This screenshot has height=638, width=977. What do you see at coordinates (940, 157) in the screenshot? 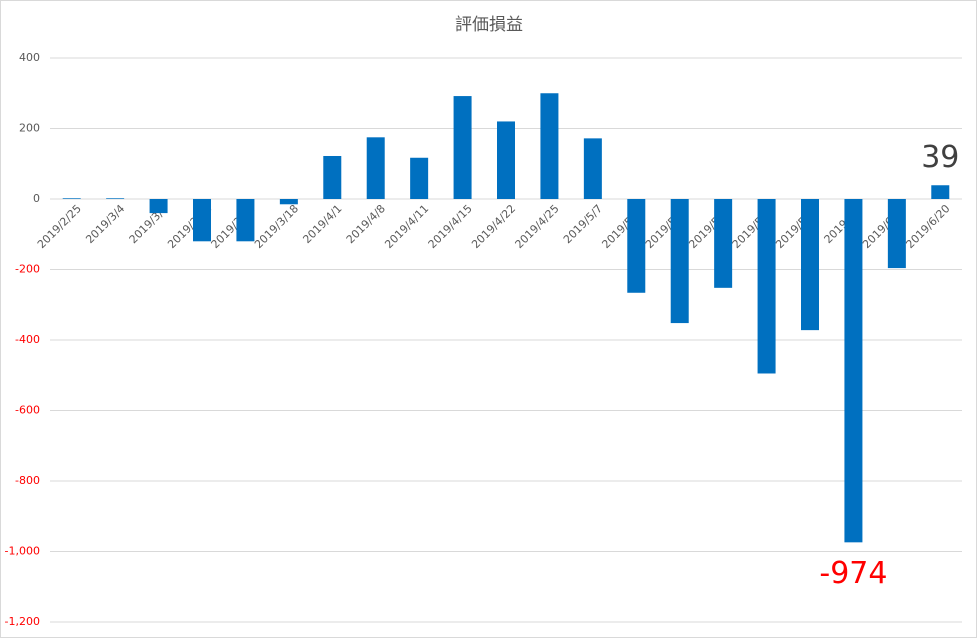
I see `data-label: 39` at bounding box center [940, 157].